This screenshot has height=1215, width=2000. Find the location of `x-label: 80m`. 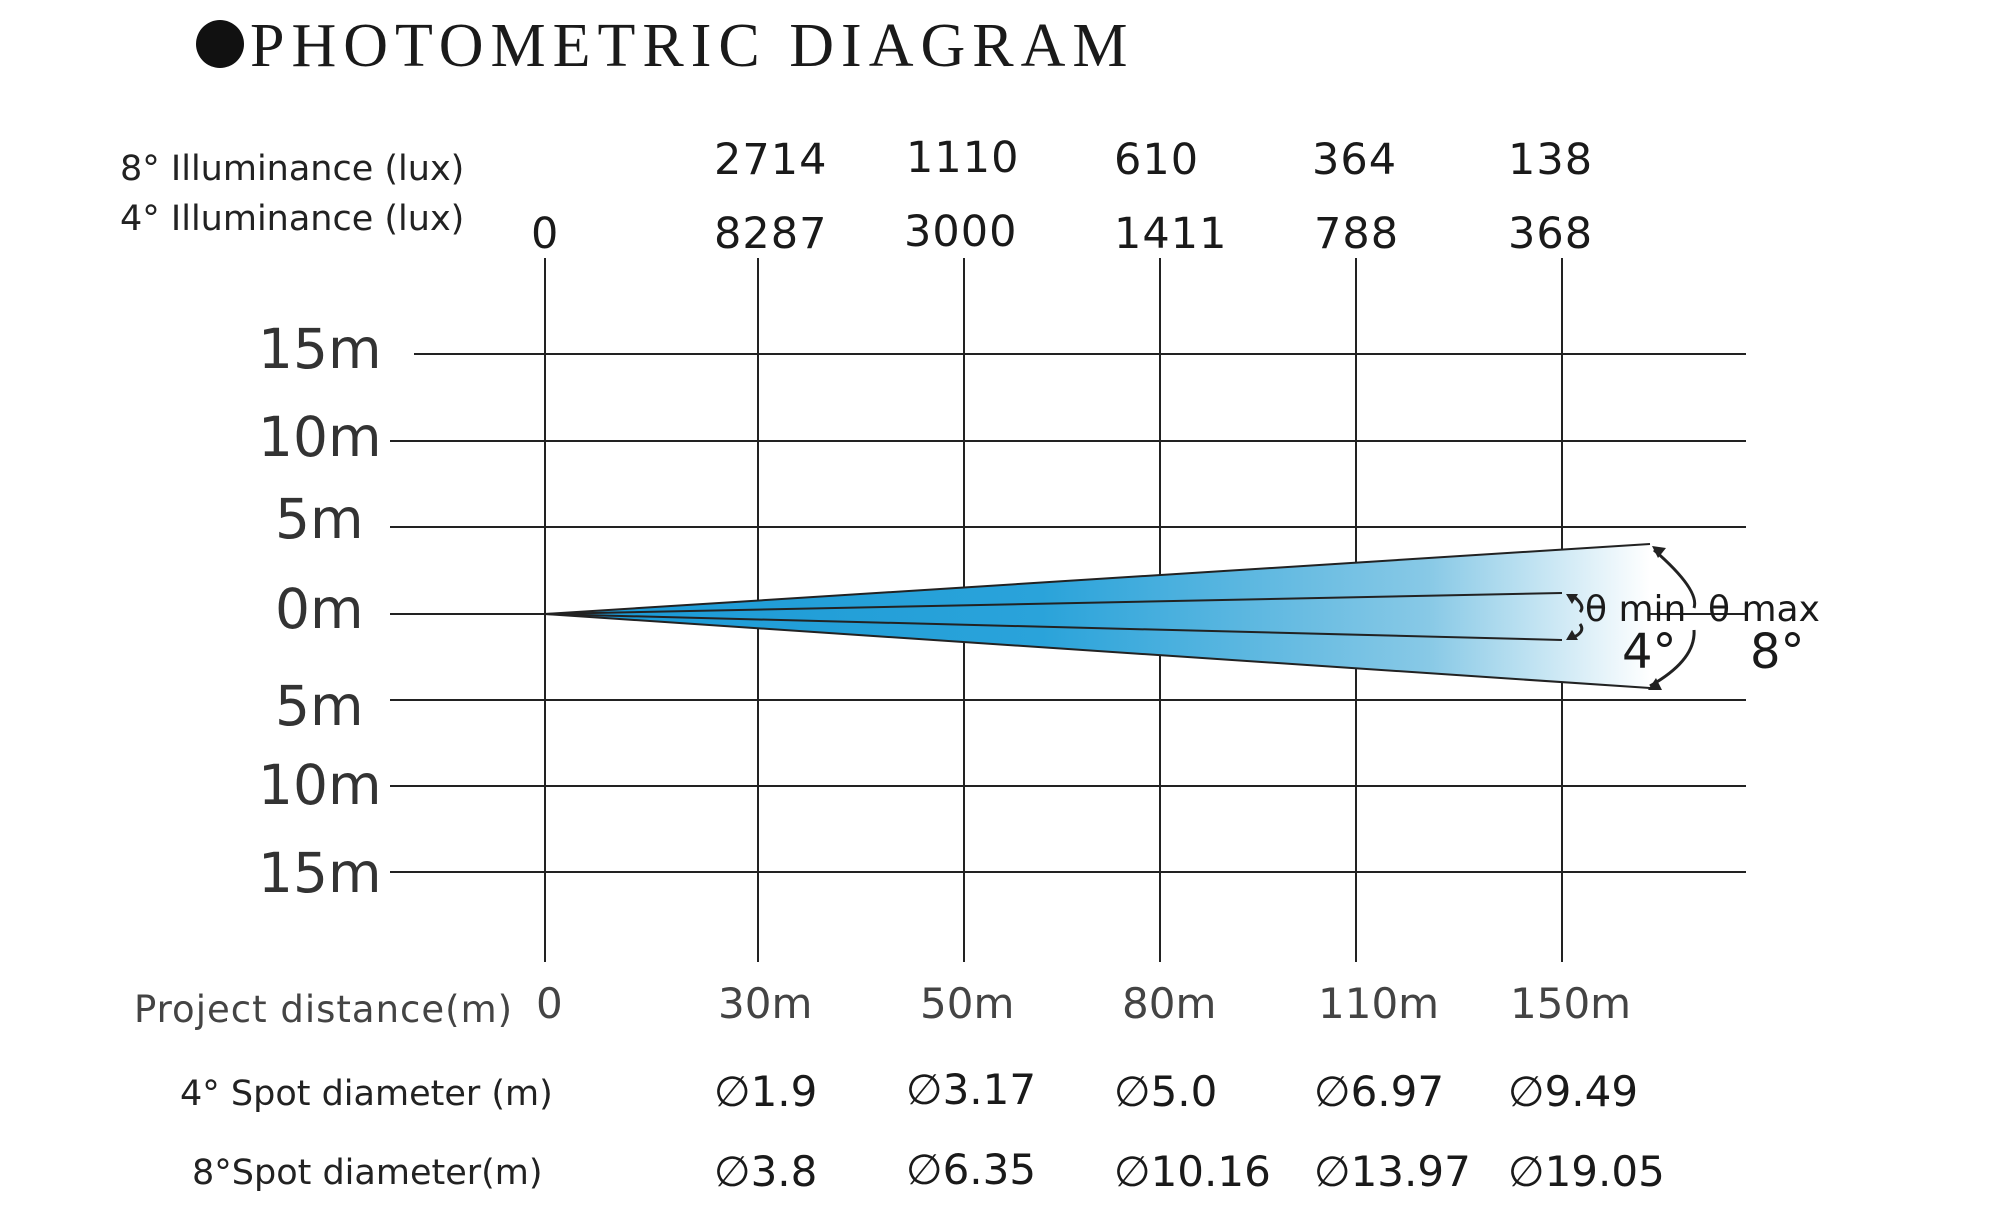

x-label: 80m is located at coordinates (1169, 1003).